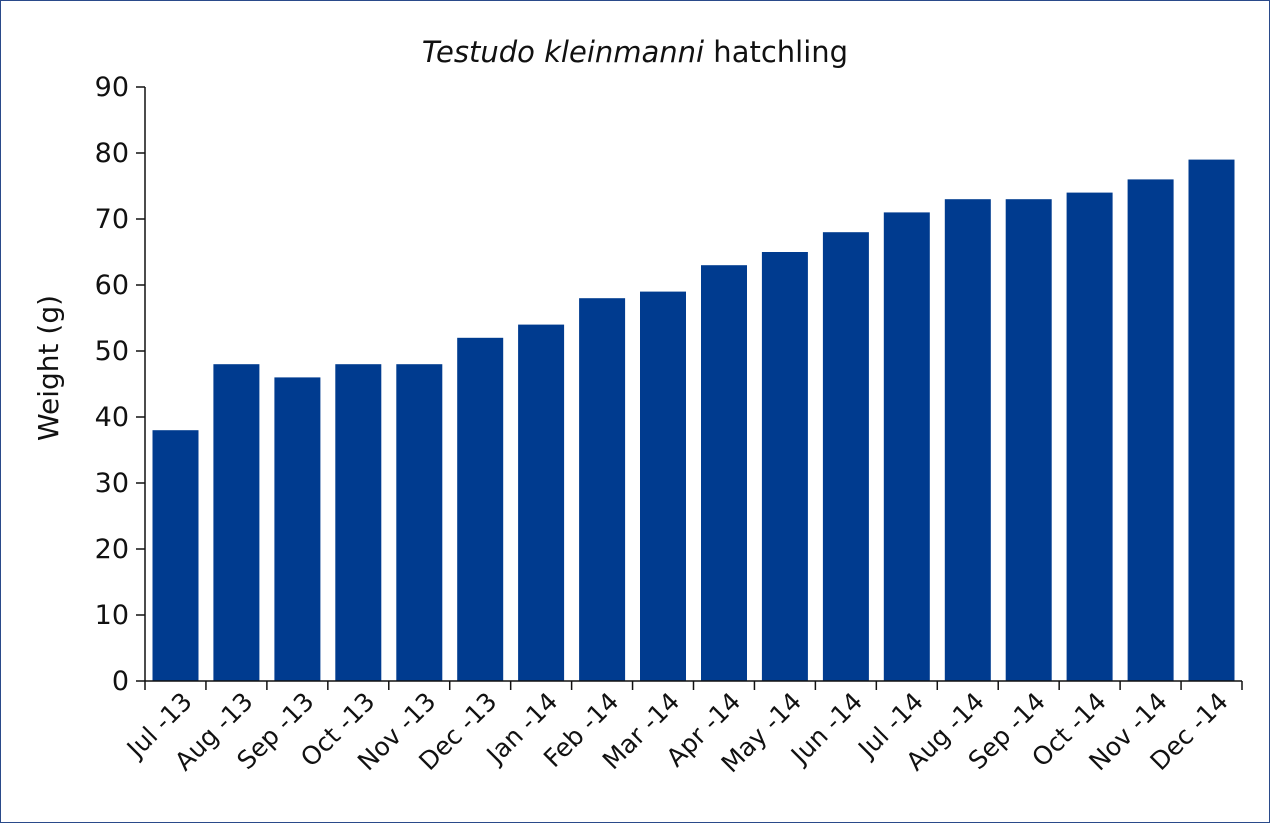  What do you see at coordinates (776, 52) in the screenshot?
I see `chart-title-suffix: hatchling` at bounding box center [776, 52].